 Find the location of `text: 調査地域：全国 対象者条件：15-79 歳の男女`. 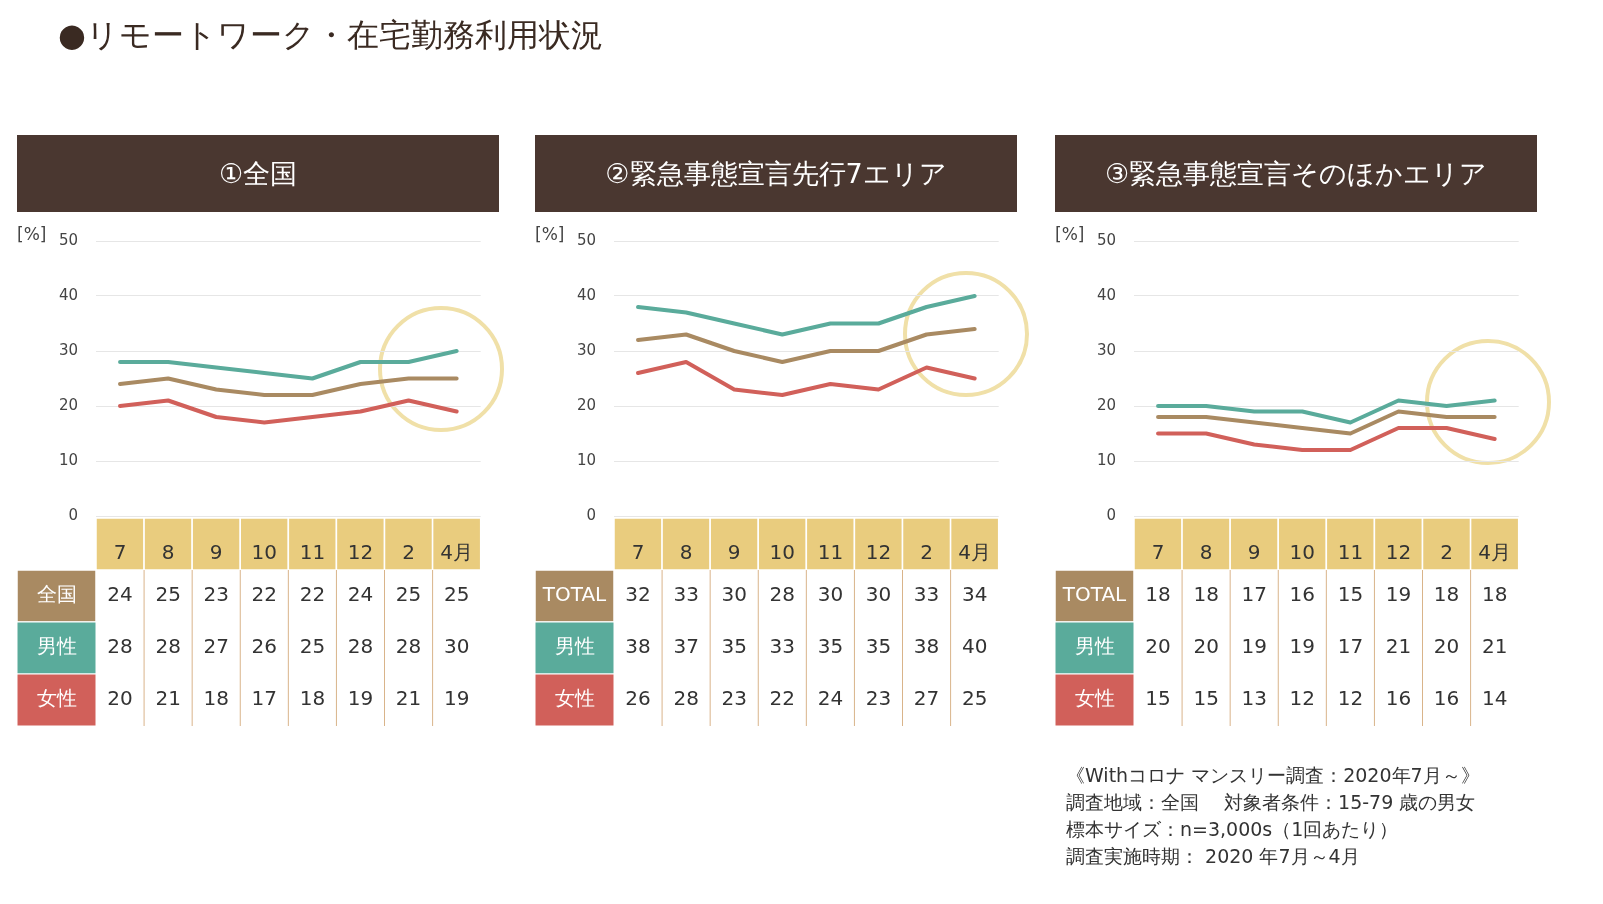

text: 調査地域：全国 対象者条件：15-79 歳の男女 is located at coordinates (1271, 802).